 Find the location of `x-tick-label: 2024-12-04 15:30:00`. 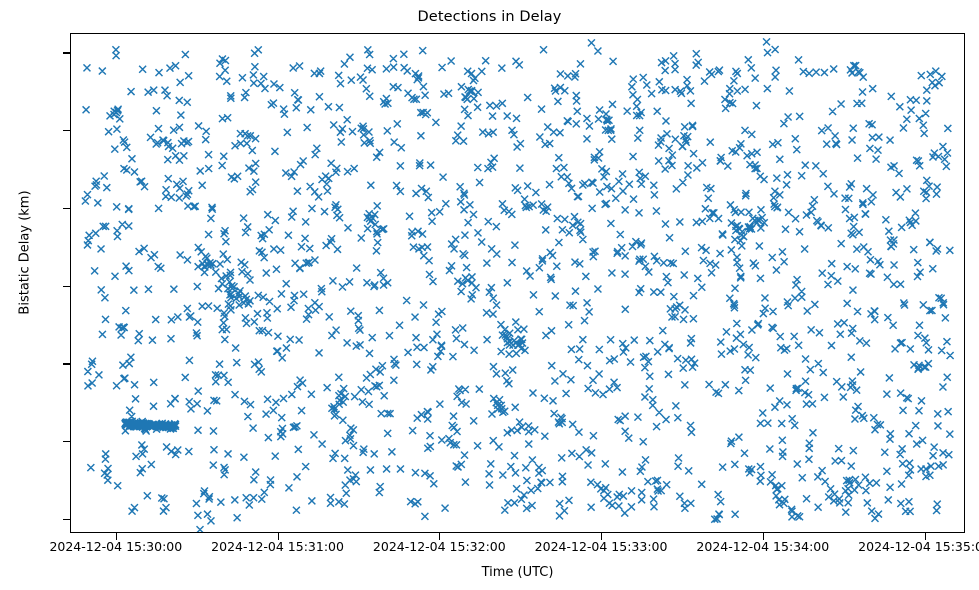

x-tick-label: 2024-12-04 15:30:00 is located at coordinates (116, 546).